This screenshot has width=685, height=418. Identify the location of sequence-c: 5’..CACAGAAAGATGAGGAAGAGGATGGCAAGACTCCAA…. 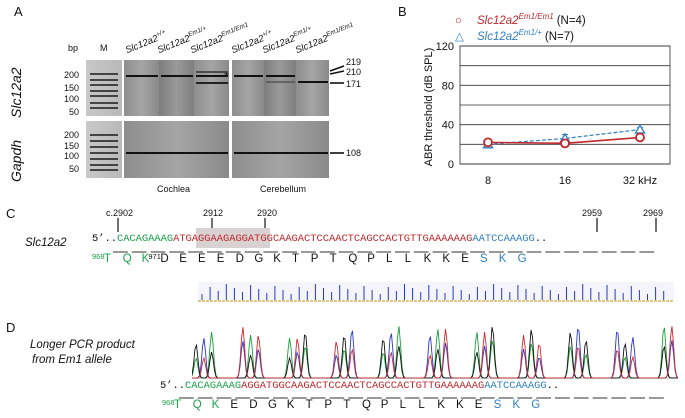
(319, 239).